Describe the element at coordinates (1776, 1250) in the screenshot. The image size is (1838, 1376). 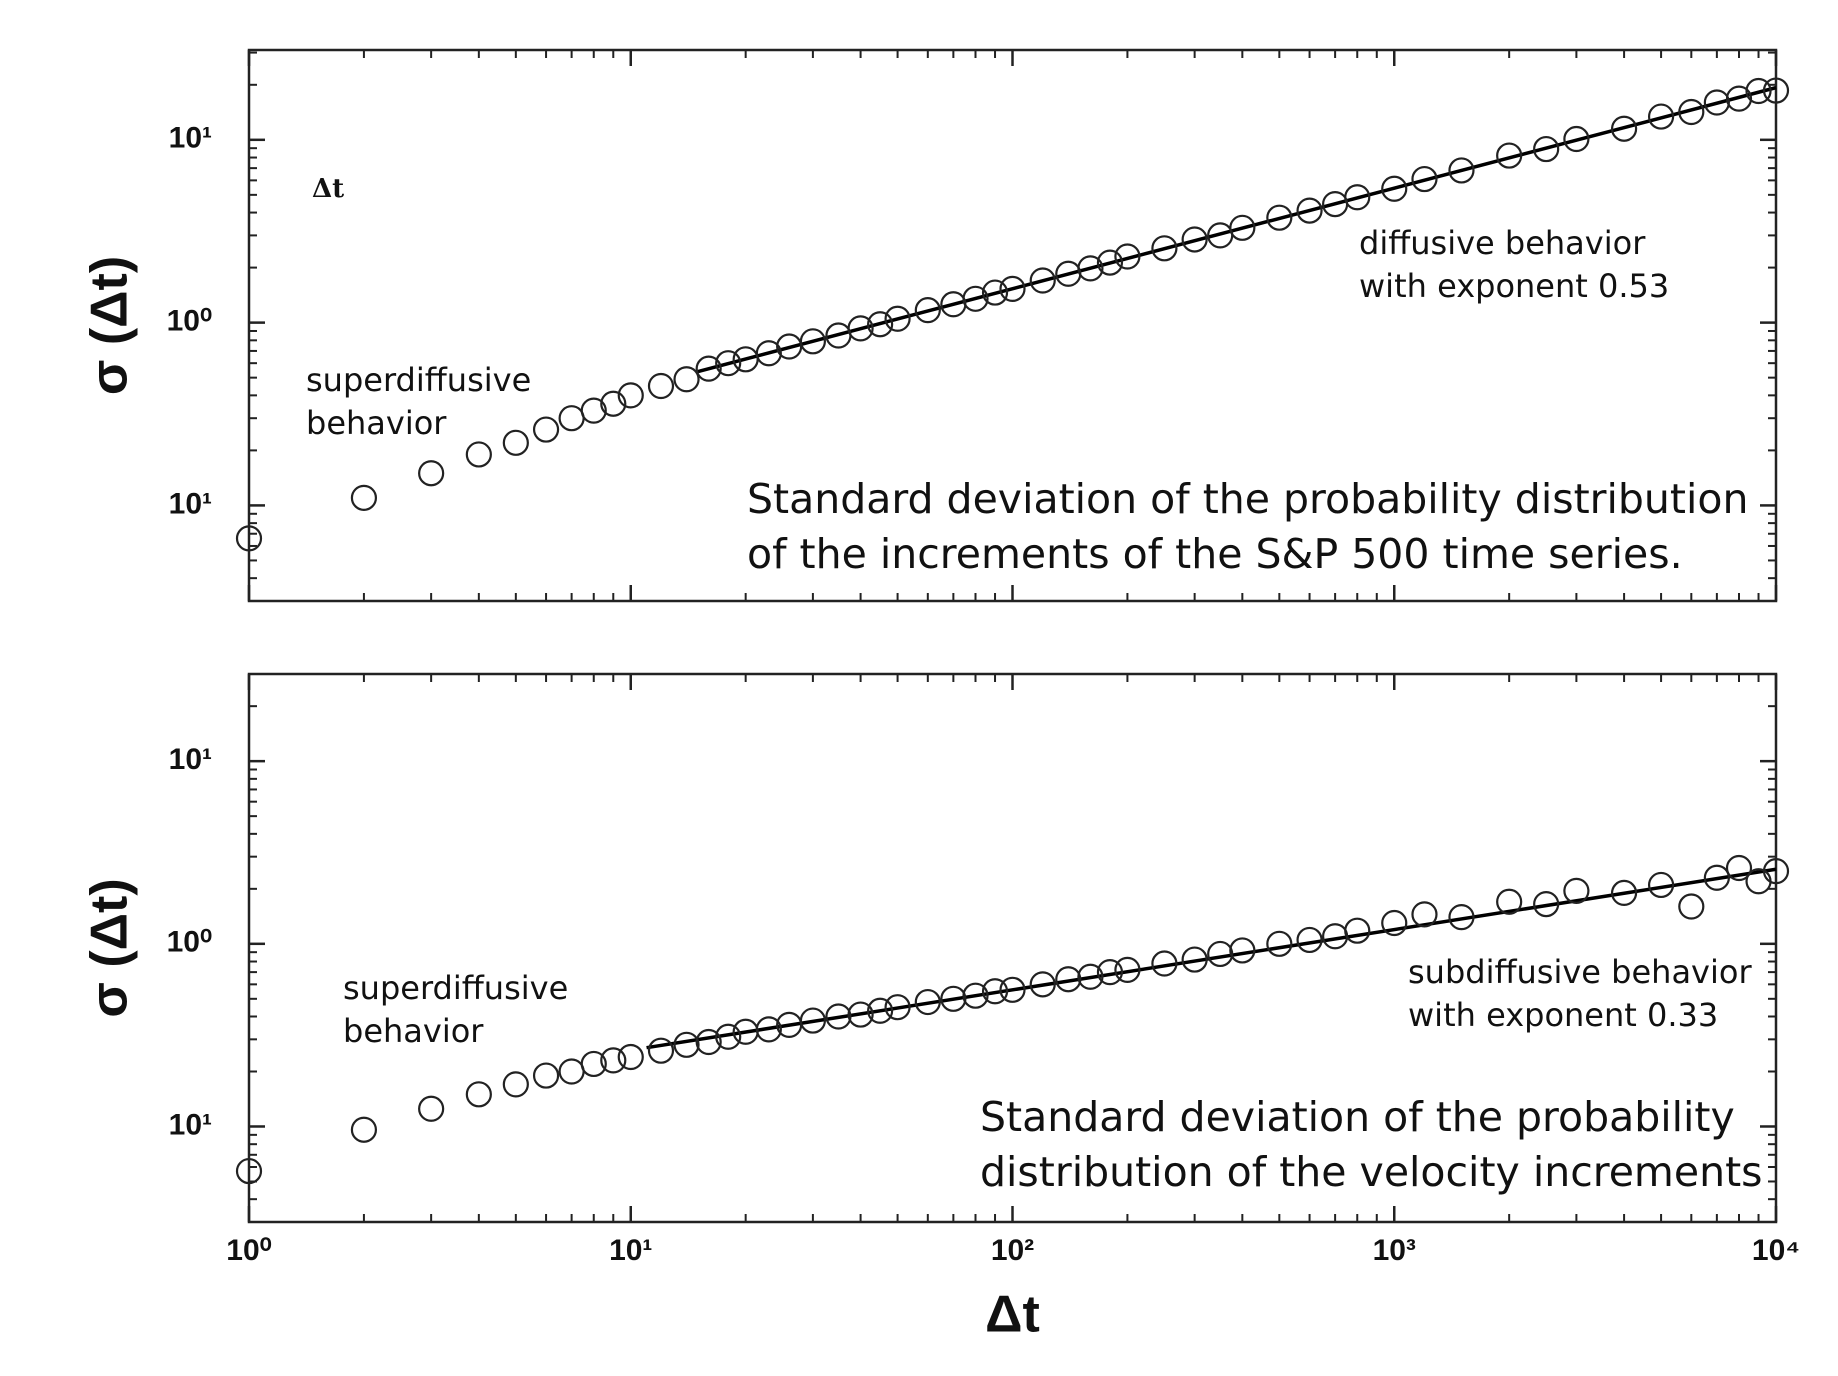
I see `x-tick-label: 10⁴` at that location.